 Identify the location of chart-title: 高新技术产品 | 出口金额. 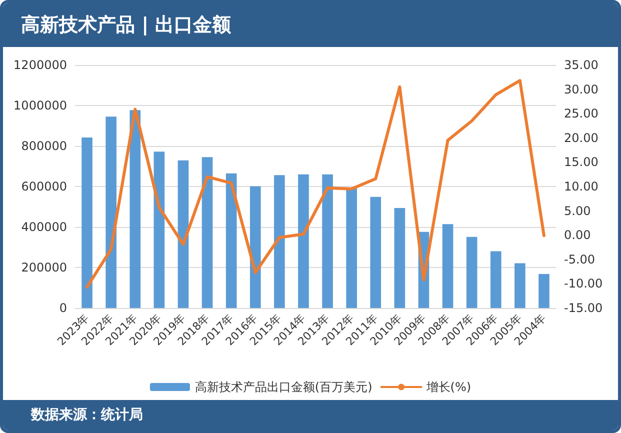
(310, 25).